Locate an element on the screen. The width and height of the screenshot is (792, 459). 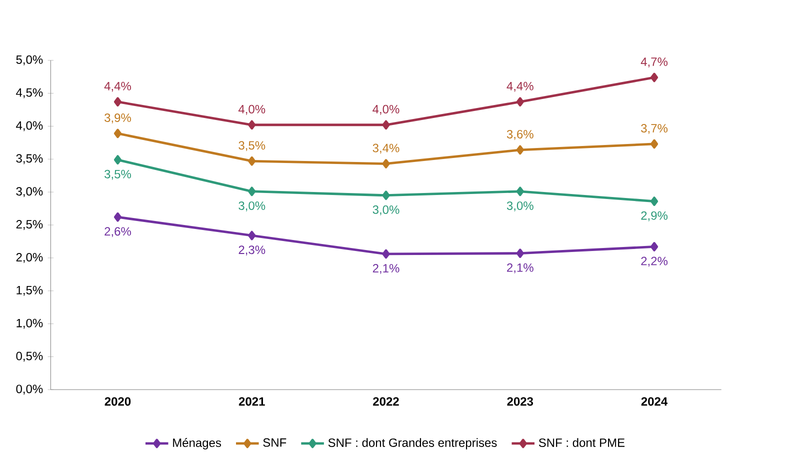
x-tick-label: 2024 is located at coordinates (654, 401).